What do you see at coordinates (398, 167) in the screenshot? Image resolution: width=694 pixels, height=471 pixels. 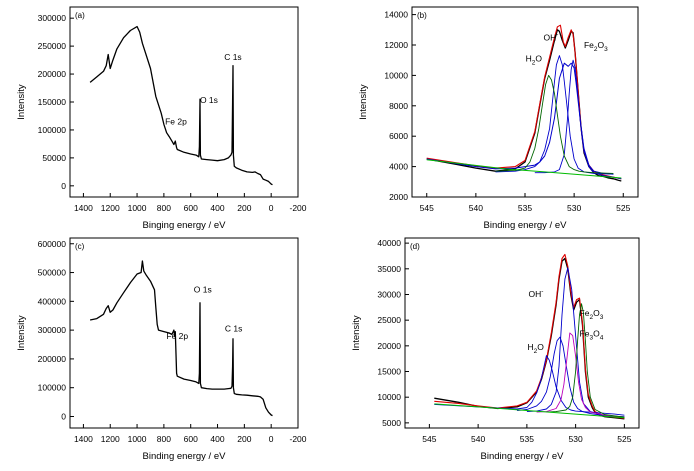 I see `y-tick-label: 4000` at bounding box center [398, 167].